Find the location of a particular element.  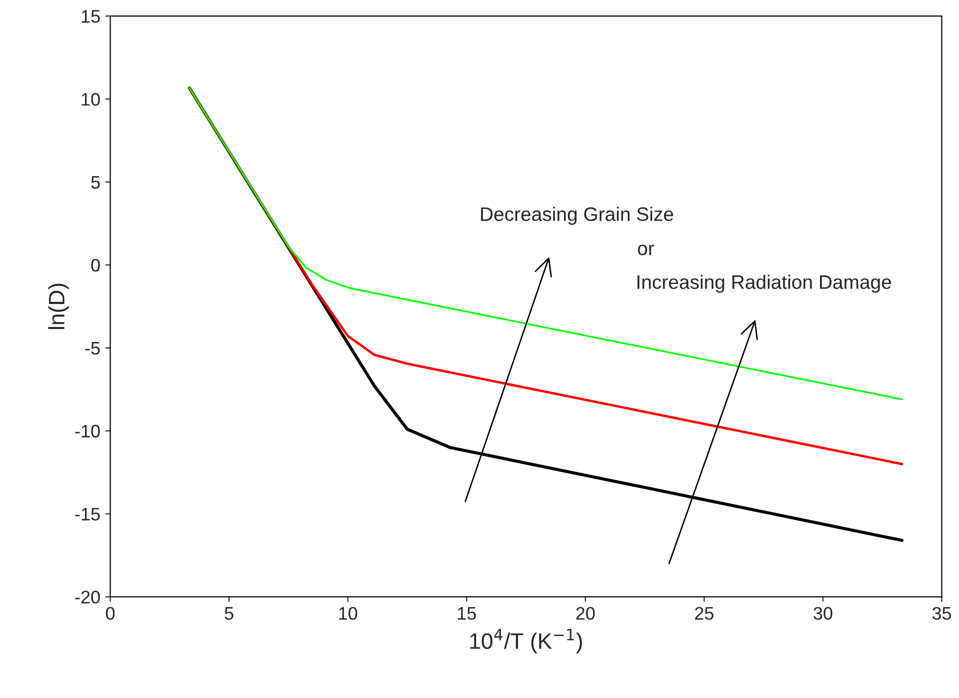

y-tick-label: -10 is located at coordinates (87, 431).